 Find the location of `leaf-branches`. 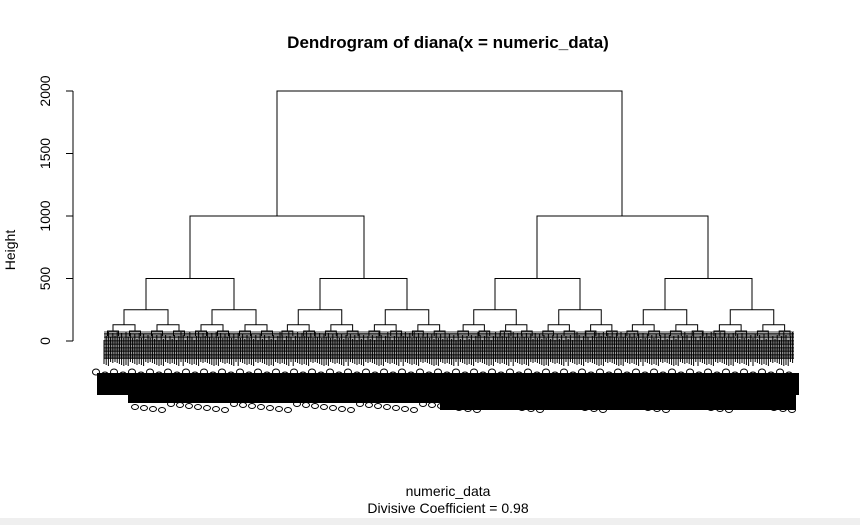

leaf-branches is located at coordinates (448, 348).